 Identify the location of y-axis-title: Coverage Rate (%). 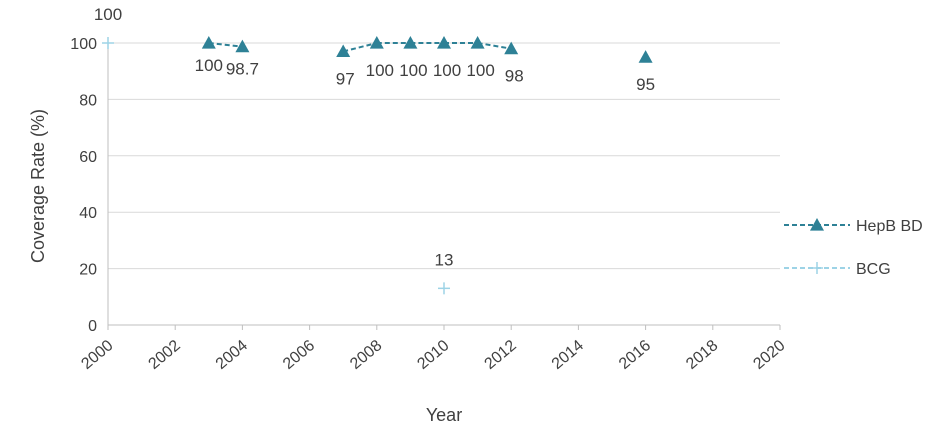
(38, 186).